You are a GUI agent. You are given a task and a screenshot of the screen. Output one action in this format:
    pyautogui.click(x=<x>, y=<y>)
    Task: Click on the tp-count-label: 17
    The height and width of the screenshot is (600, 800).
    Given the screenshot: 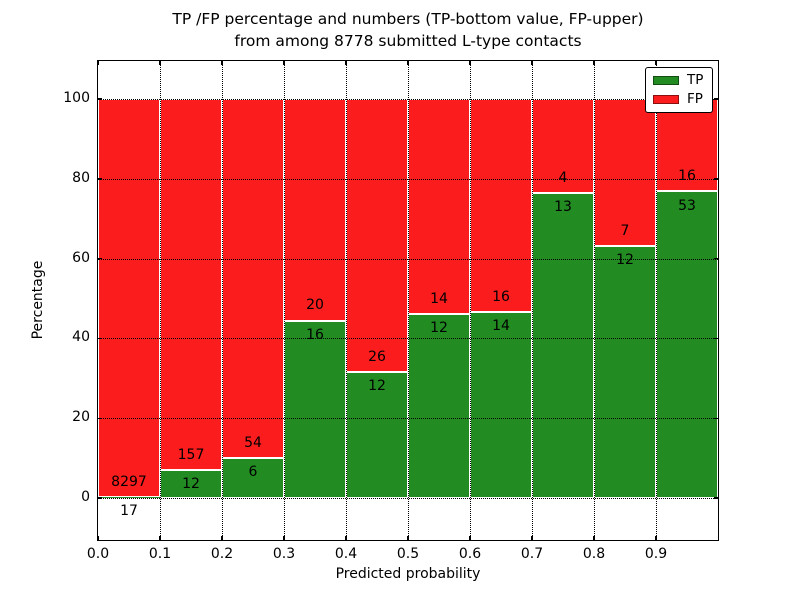 What is the action you would take?
    pyautogui.click(x=129, y=511)
    